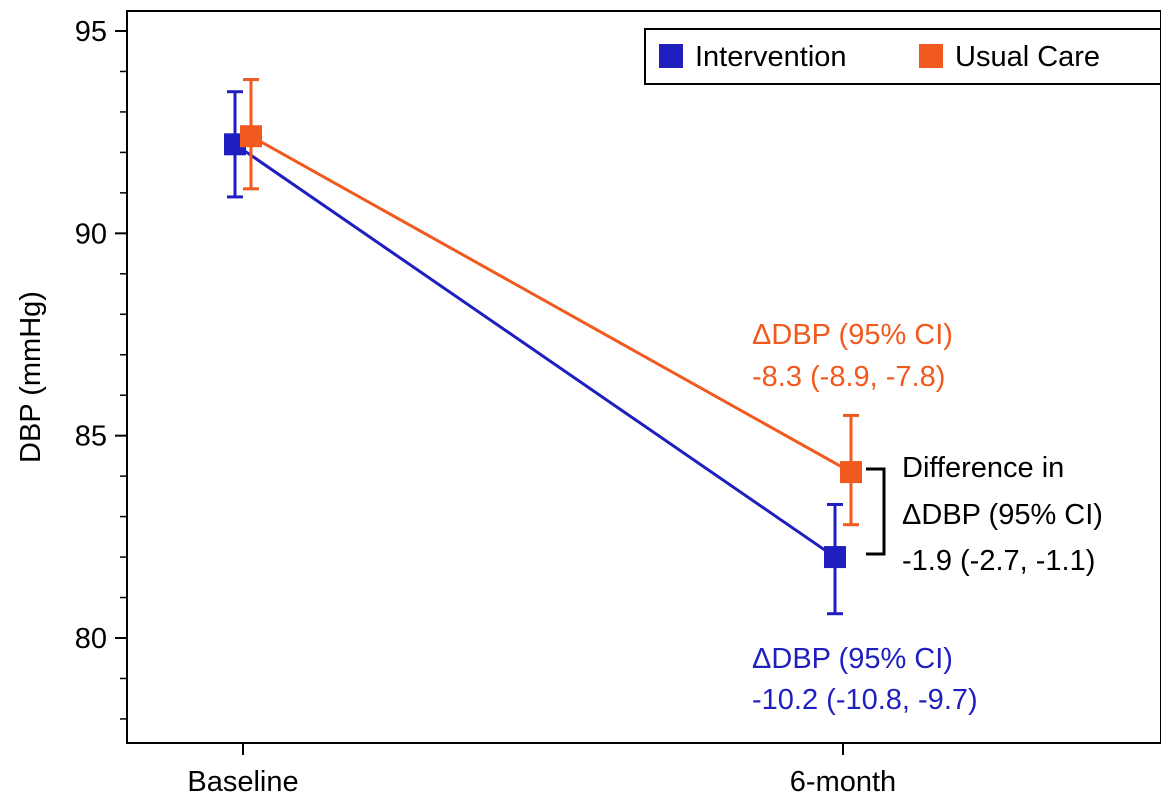 The height and width of the screenshot is (809, 1161). What do you see at coordinates (852, 659) in the screenshot?
I see `annotation-intervention-delta-label: ΔDBP (95% CI)` at bounding box center [852, 659].